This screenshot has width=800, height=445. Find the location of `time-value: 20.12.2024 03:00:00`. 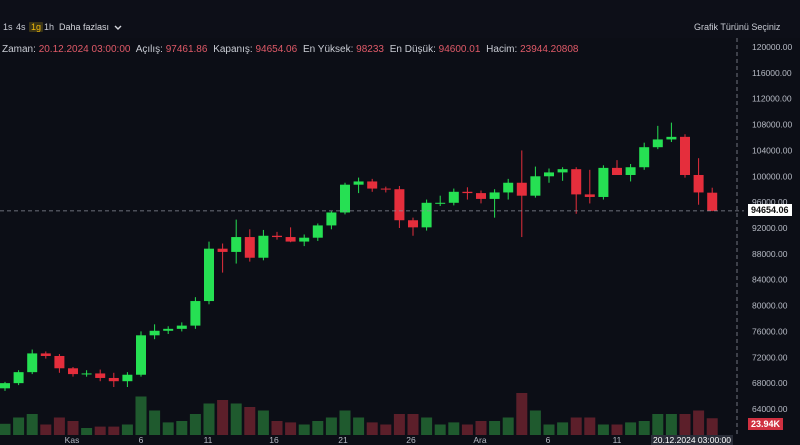

time-value: 20.12.2024 03:00:00 is located at coordinates (84, 49).